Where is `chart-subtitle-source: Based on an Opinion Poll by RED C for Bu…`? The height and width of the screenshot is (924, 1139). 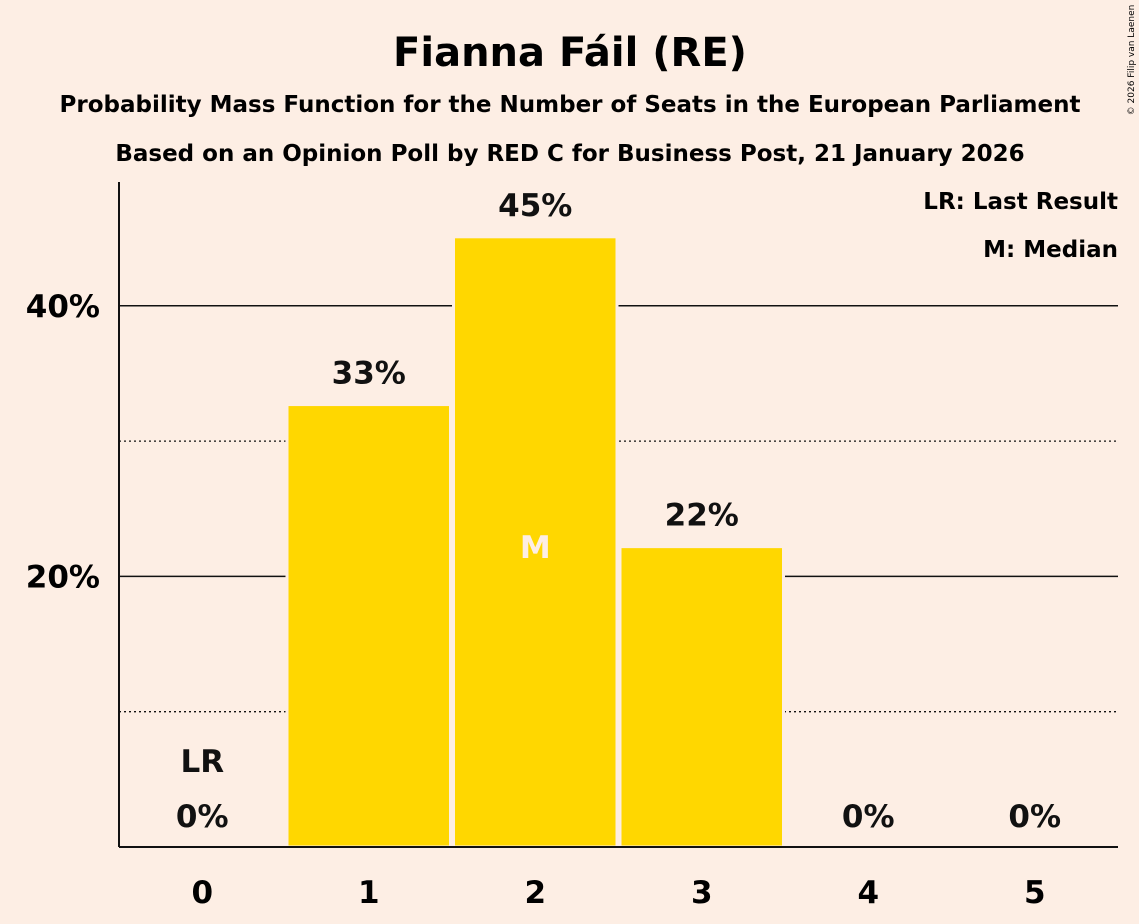
chart-subtitle-source: Based on an Opinion Poll by RED C for Bu… is located at coordinates (569, 154).